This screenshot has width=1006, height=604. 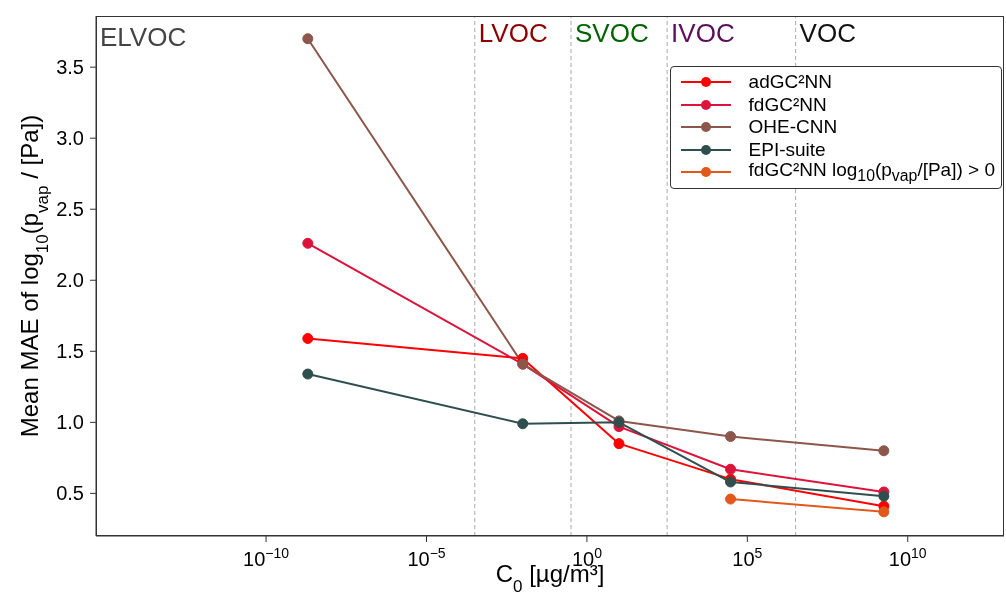 What do you see at coordinates (907, 557) in the screenshot?
I see `x-tick-label: 10$^{10}$` at bounding box center [907, 557].